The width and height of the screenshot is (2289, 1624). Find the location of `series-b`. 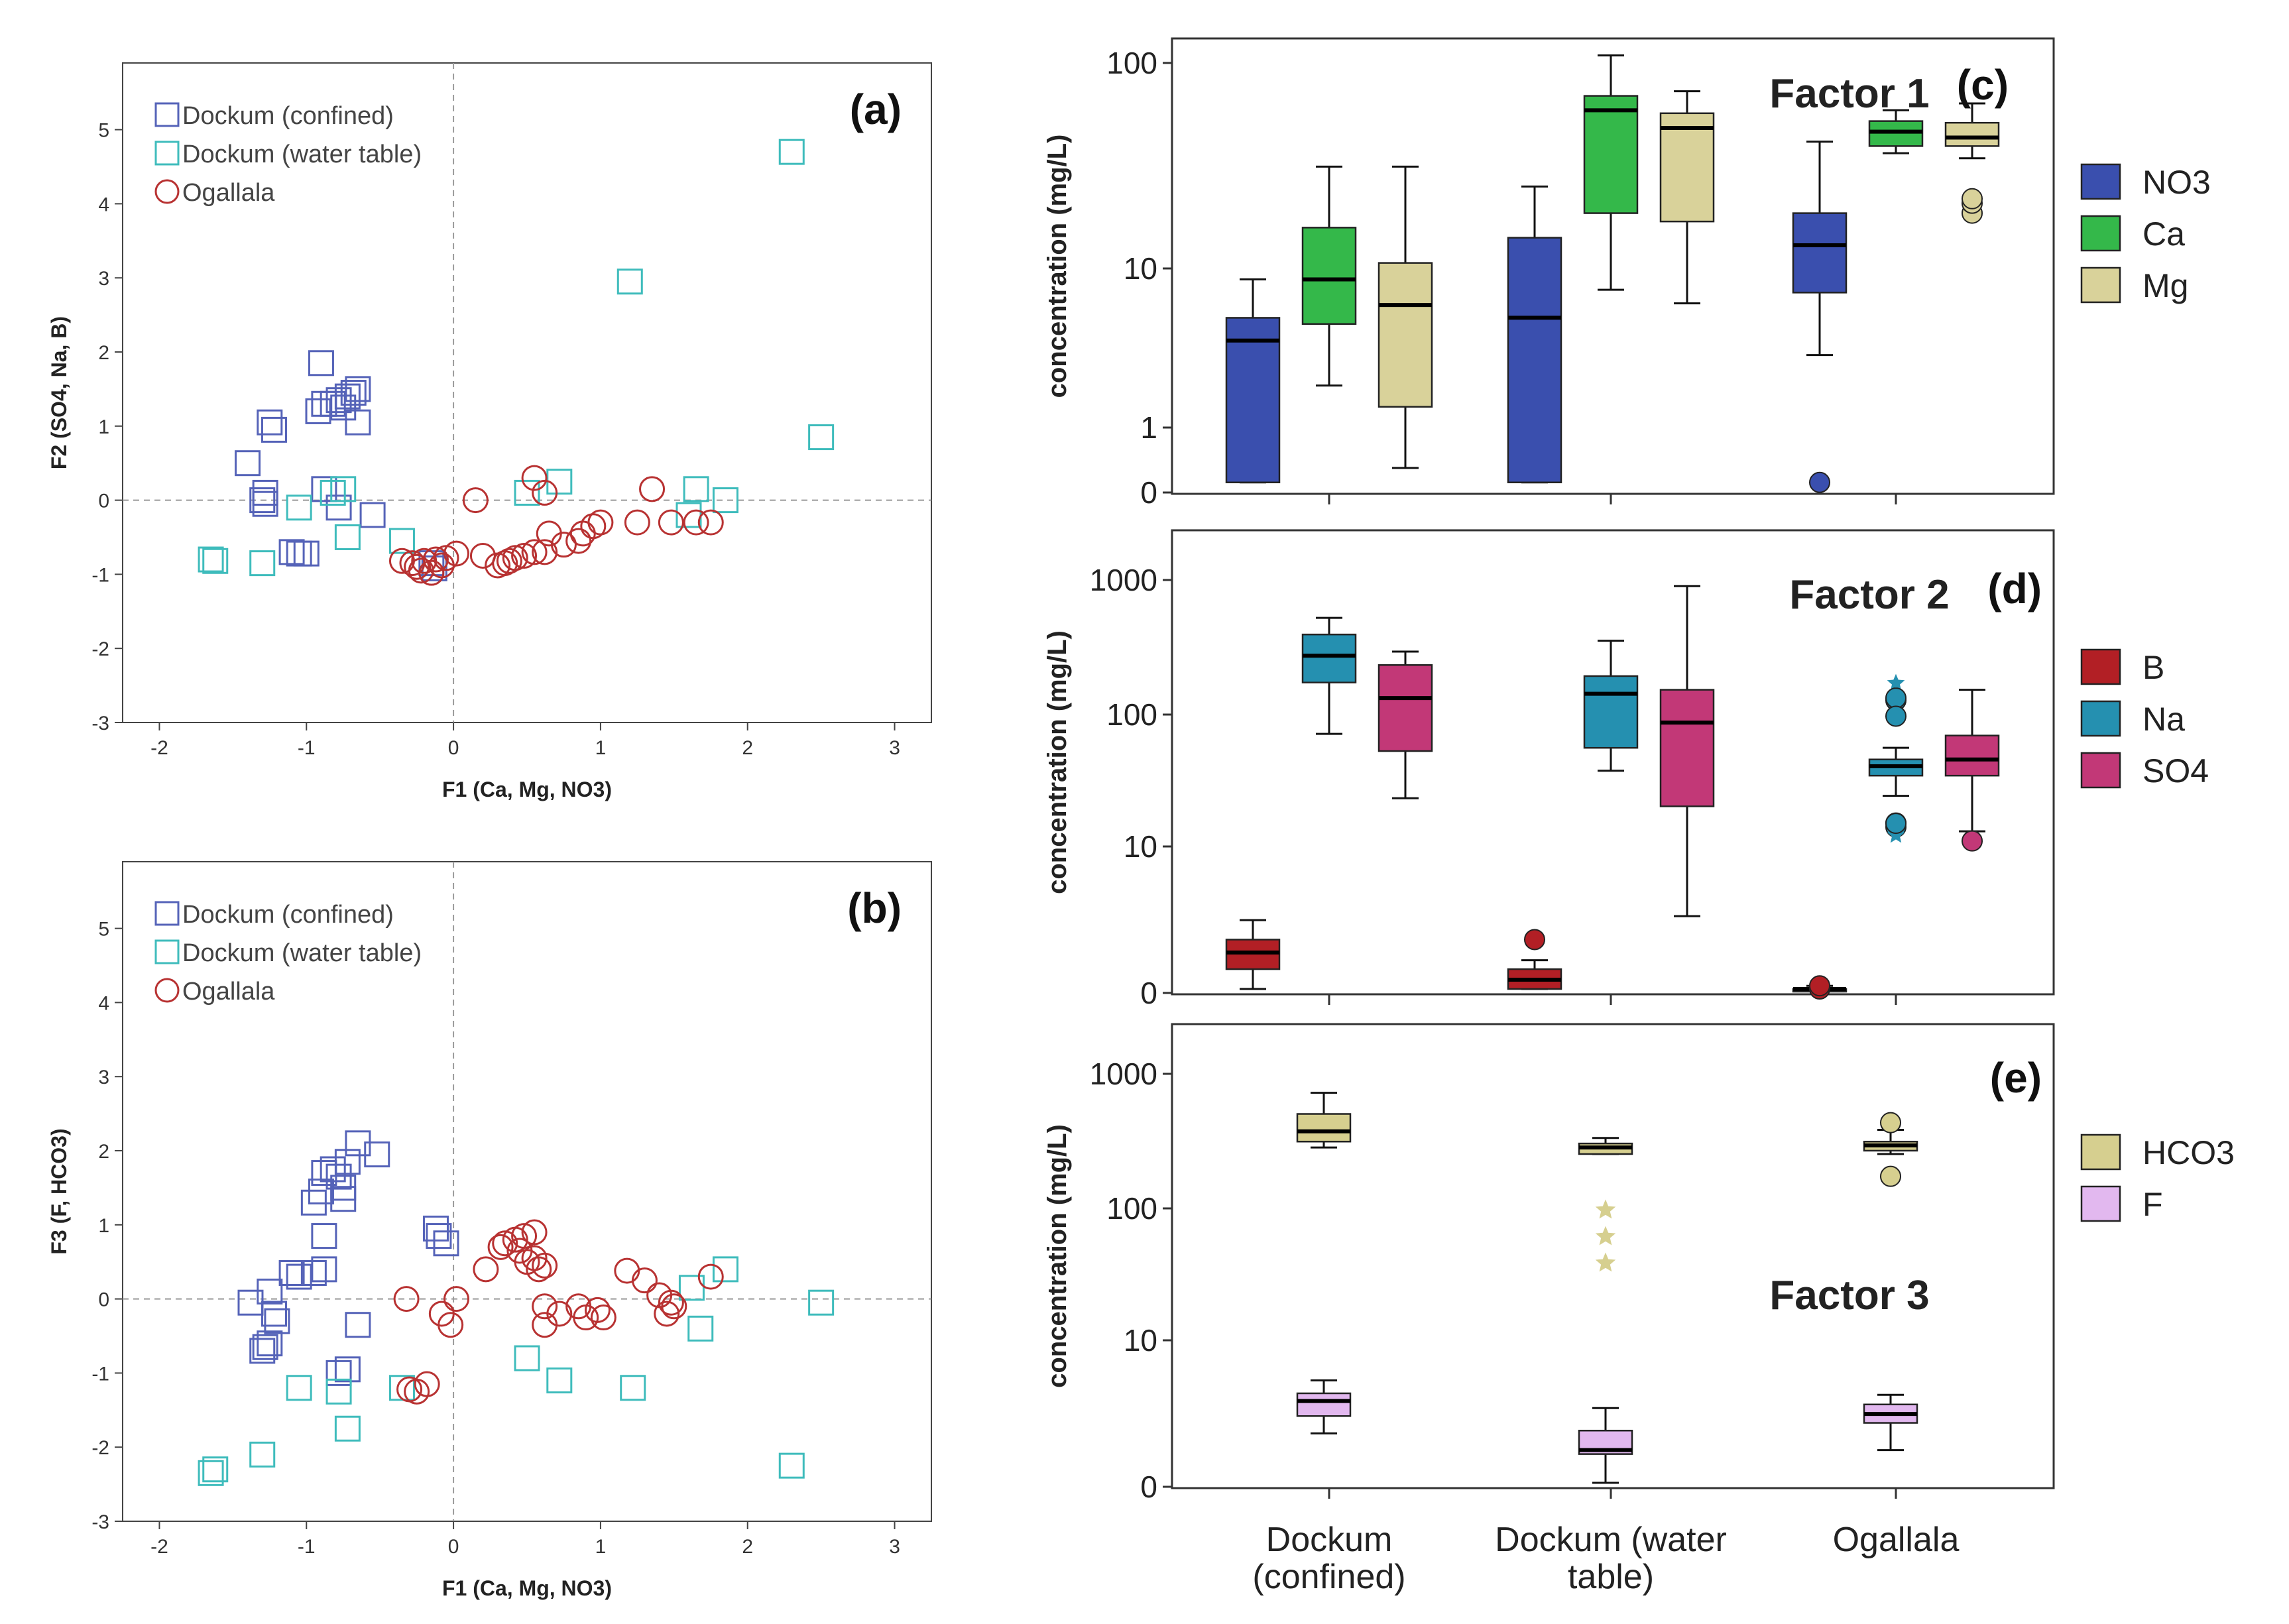

series-b is located at coordinates (1537, 959).